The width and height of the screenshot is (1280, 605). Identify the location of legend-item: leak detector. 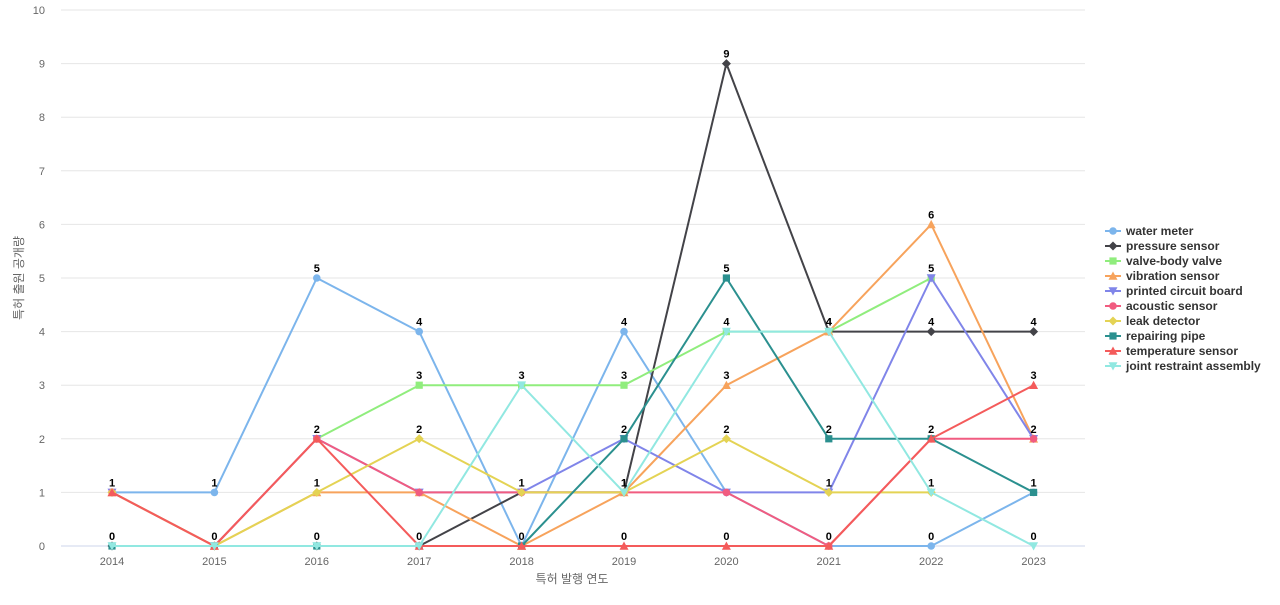
(1152, 321).